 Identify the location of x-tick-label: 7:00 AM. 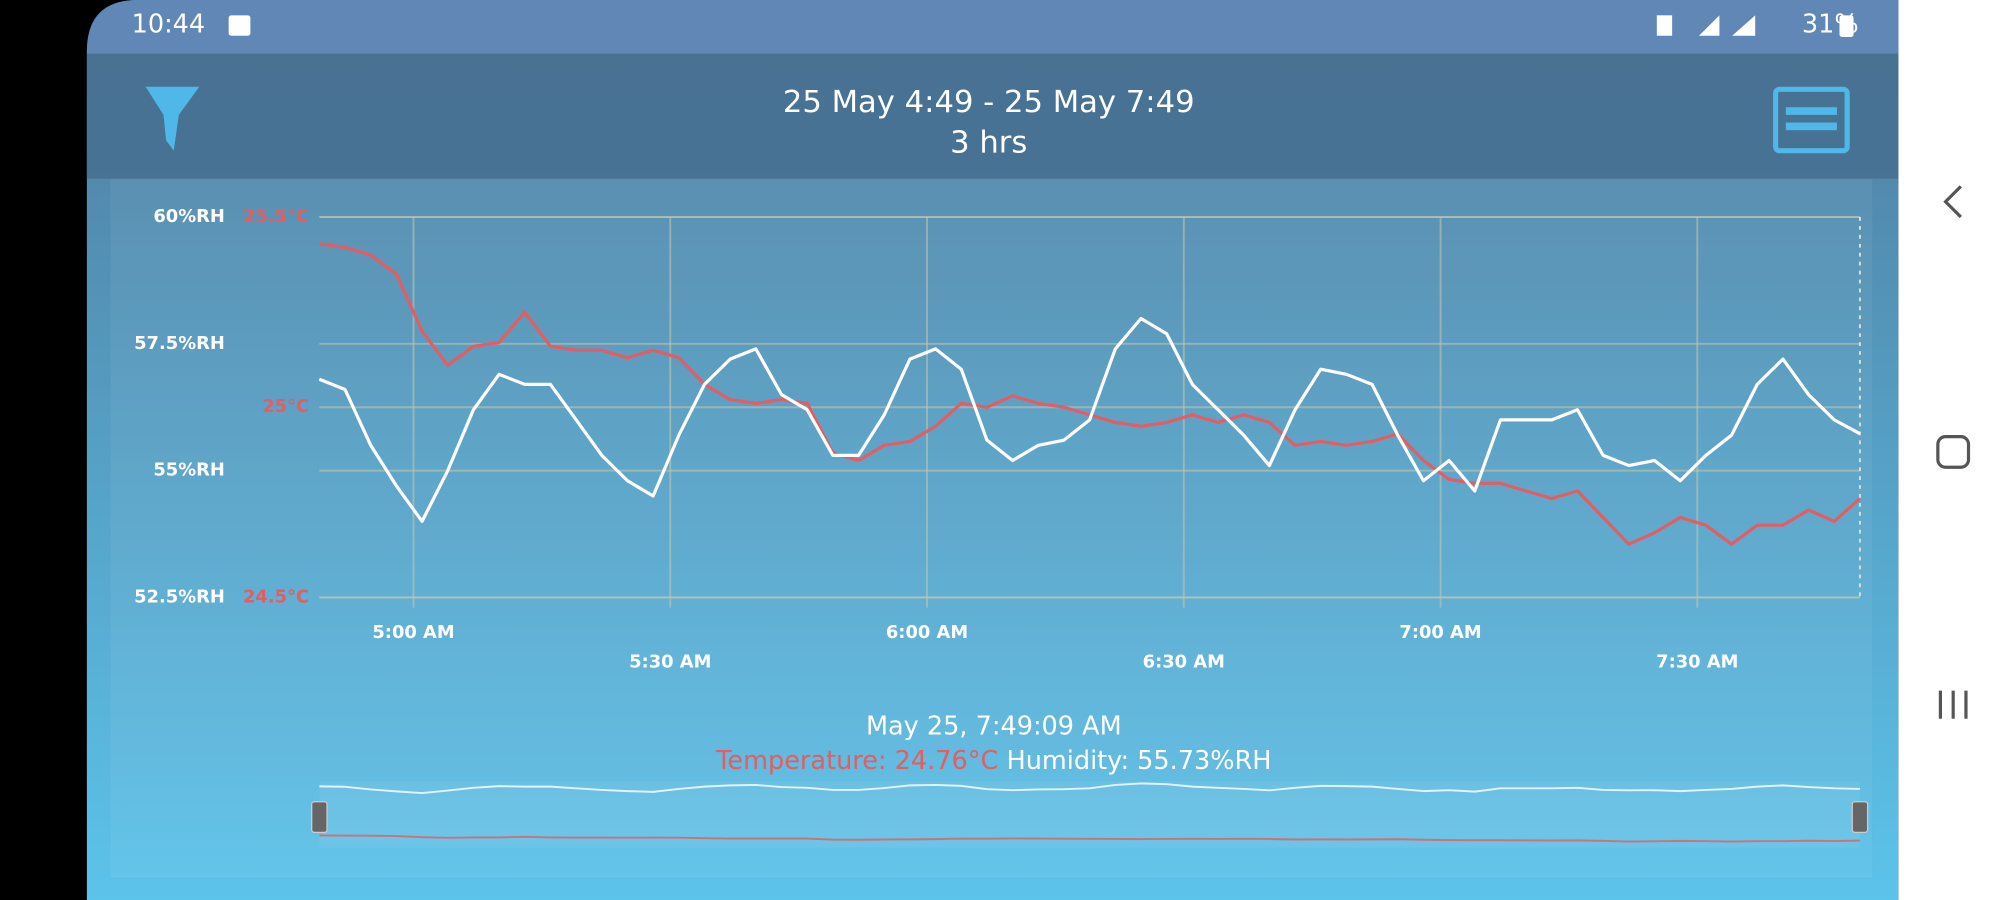
(1440, 632).